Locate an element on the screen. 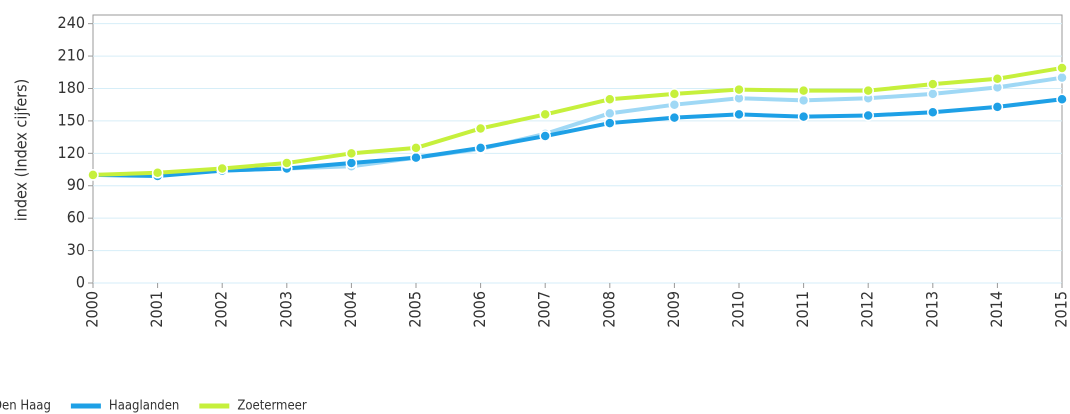 The image size is (1070, 414). x-tick-label: 2009 is located at coordinates (673, 309).